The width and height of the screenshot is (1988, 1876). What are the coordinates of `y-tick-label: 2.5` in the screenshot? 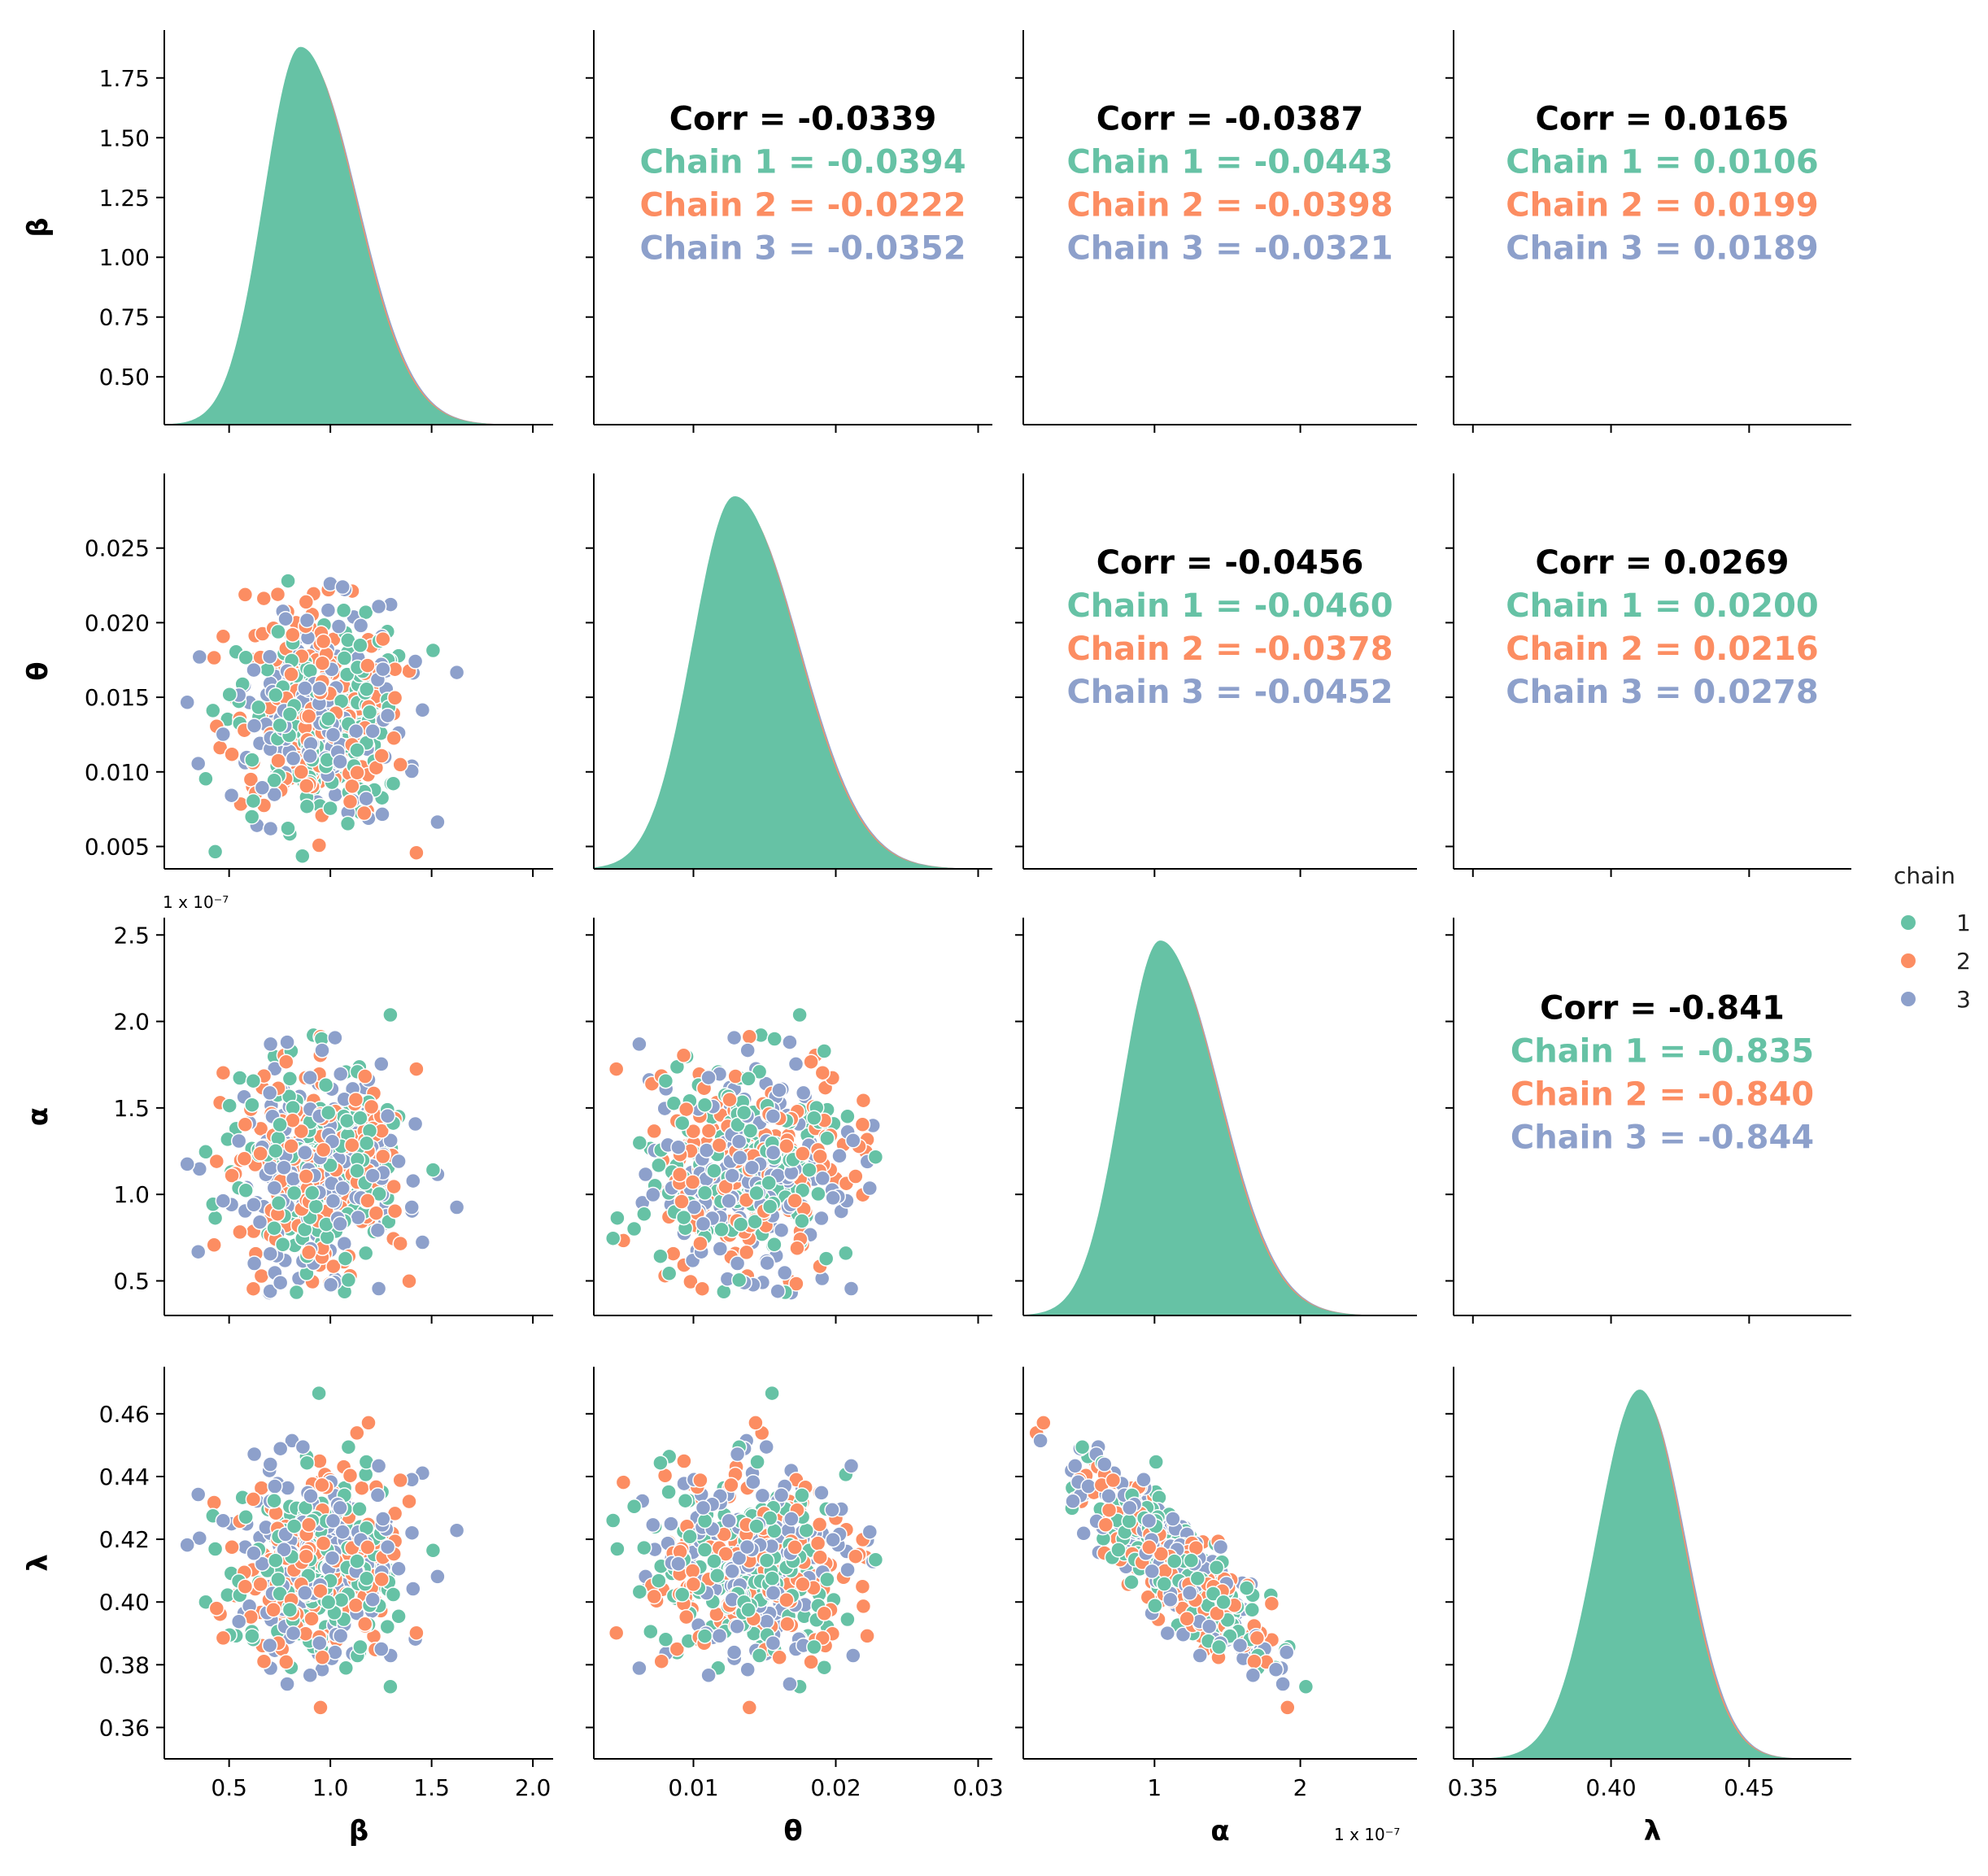 It's located at (131, 935).